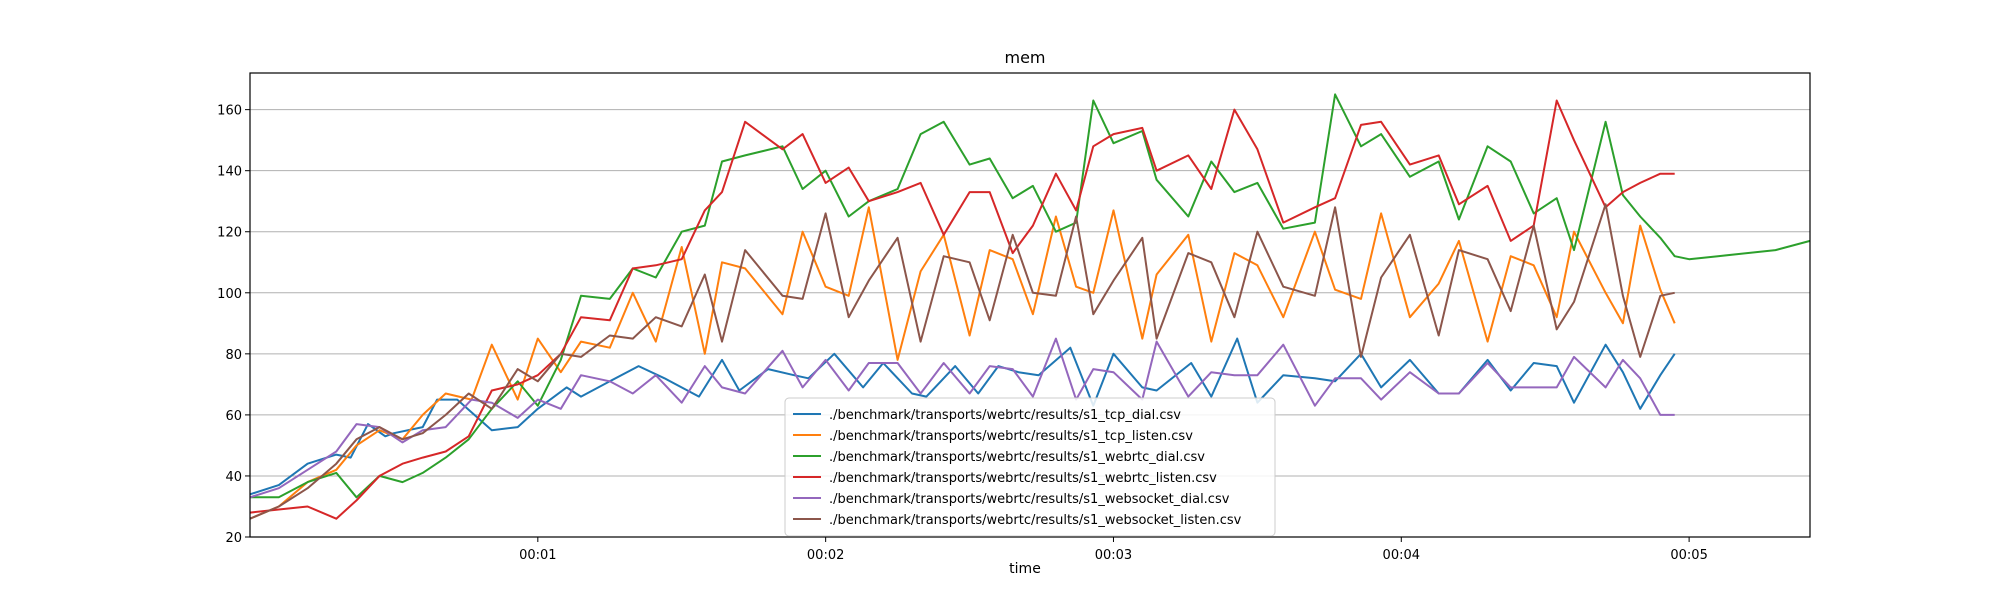  Describe the element at coordinates (229, 233) in the screenshot. I see `y-tick-label: 120` at that location.